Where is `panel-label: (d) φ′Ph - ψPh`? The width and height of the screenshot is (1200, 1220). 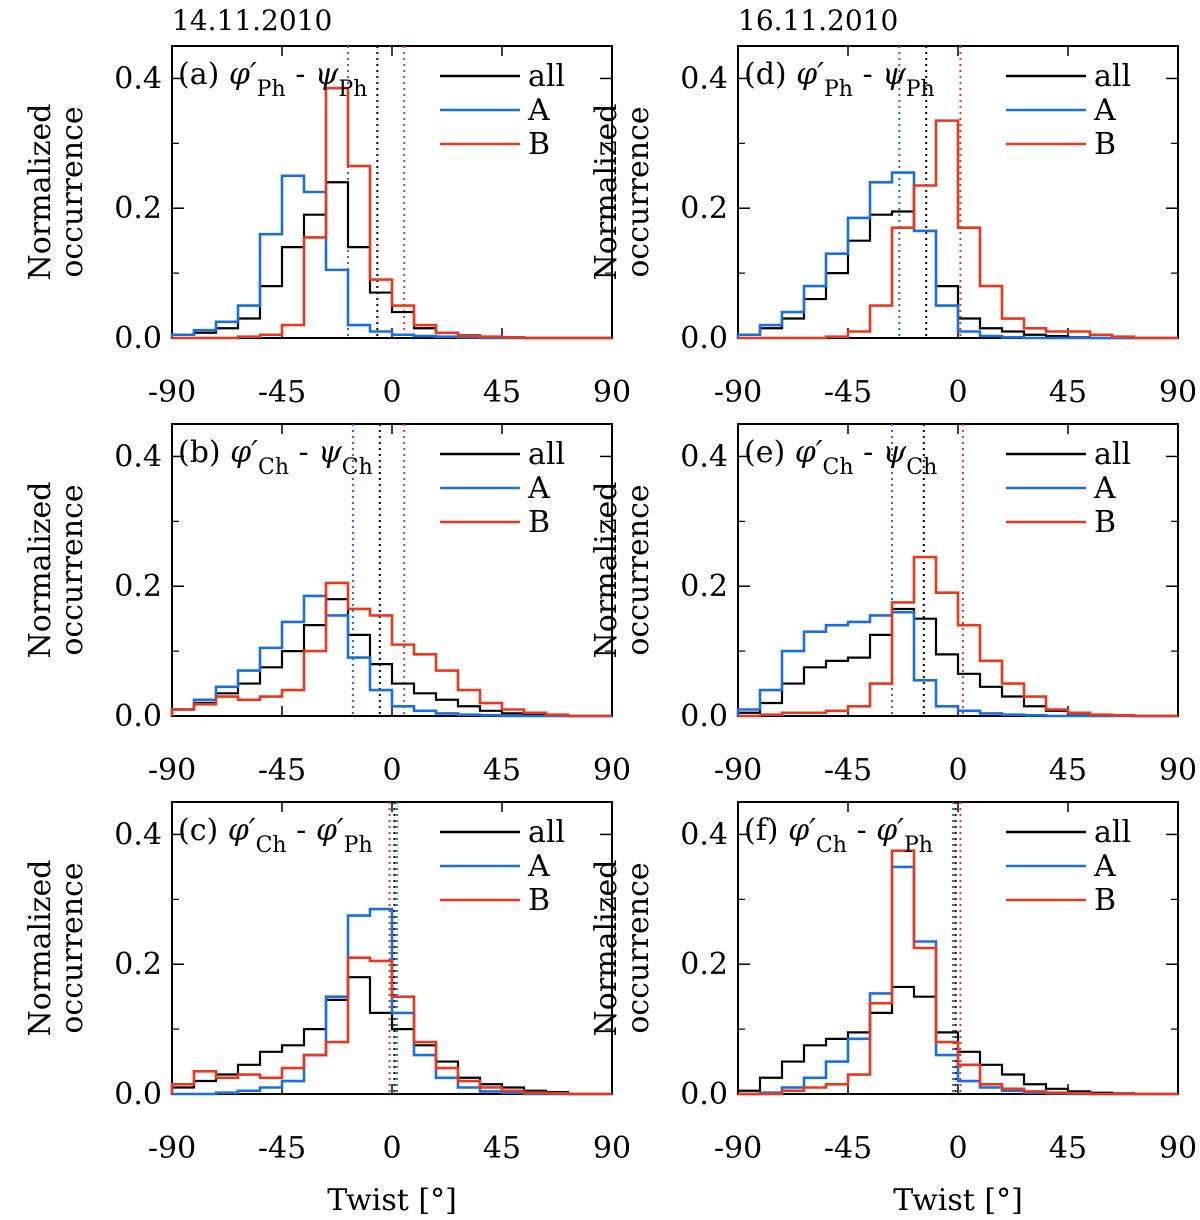
panel-label: (d) φ′Ph - ψPh is located at coordinates (839, 79).